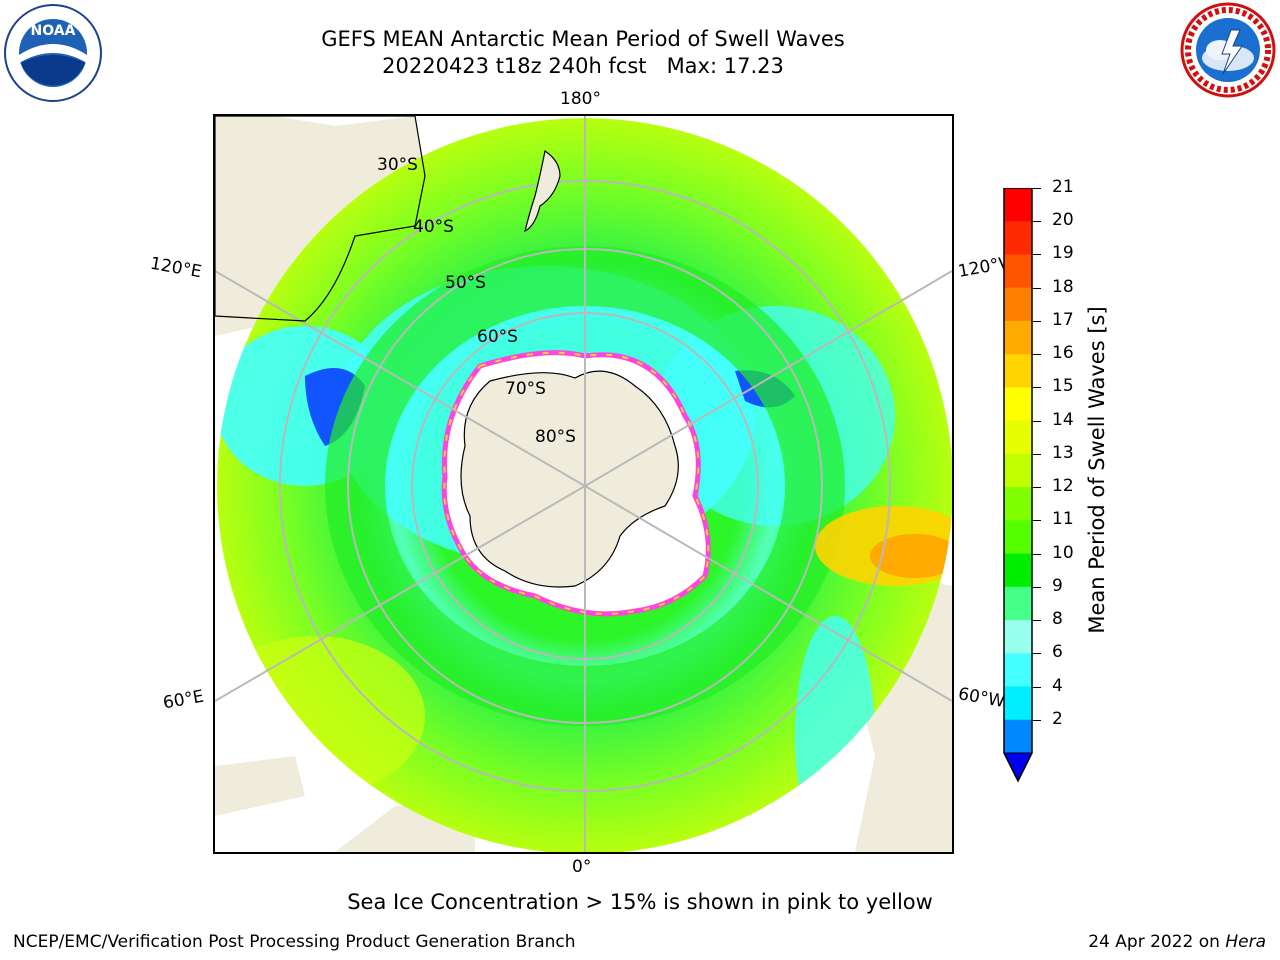  I want to click on lat-label-50s: 50°S, so click(465, 283).